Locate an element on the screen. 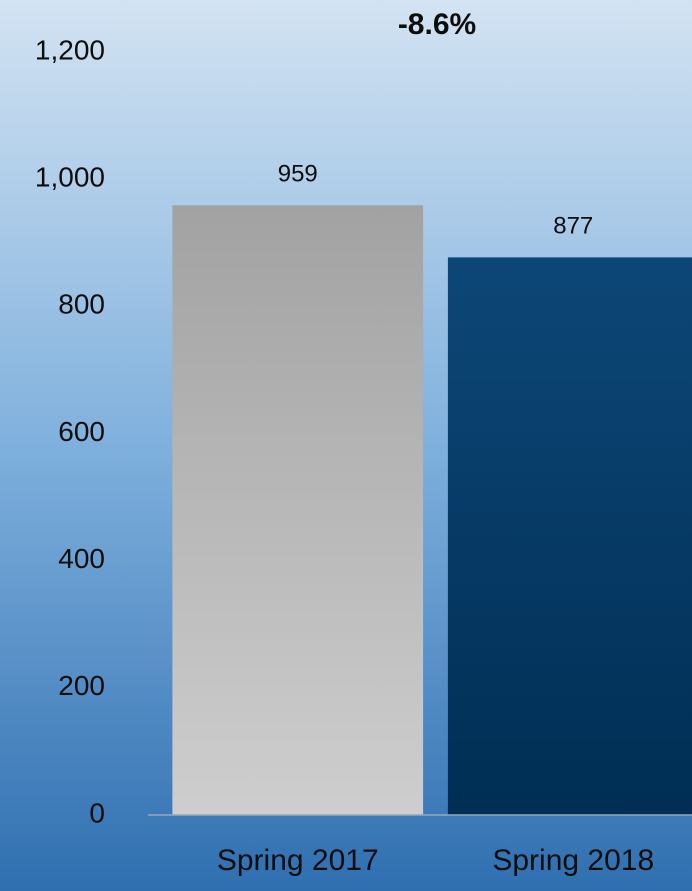 This screenshot has height=891, width=692. y-tick-label: 600 is located at coordinates (81, 431).